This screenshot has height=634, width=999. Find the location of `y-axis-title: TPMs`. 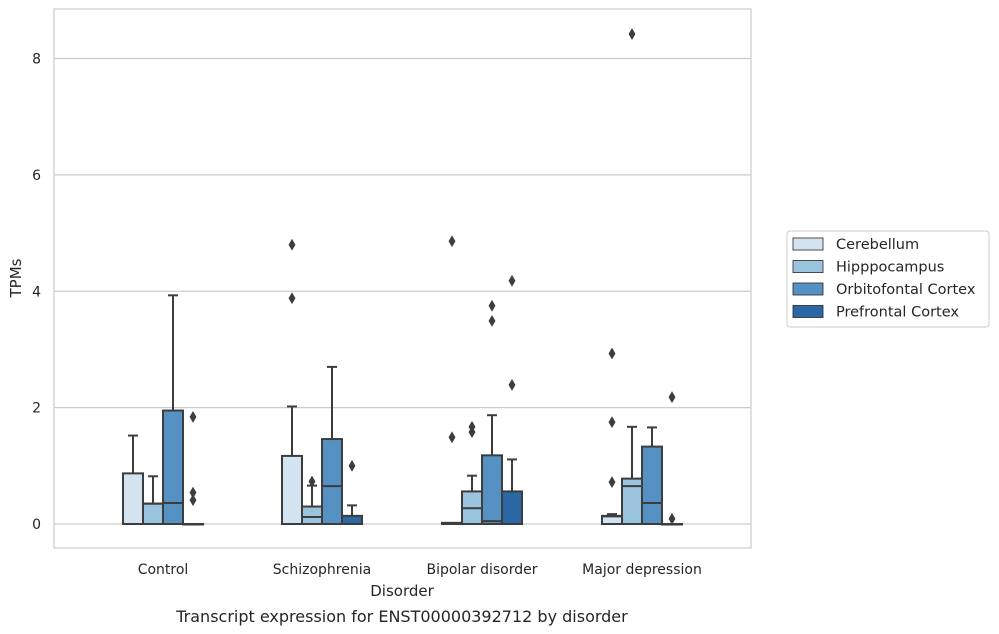

y-axis-title: TPMs is located at coordinates (16, 278).